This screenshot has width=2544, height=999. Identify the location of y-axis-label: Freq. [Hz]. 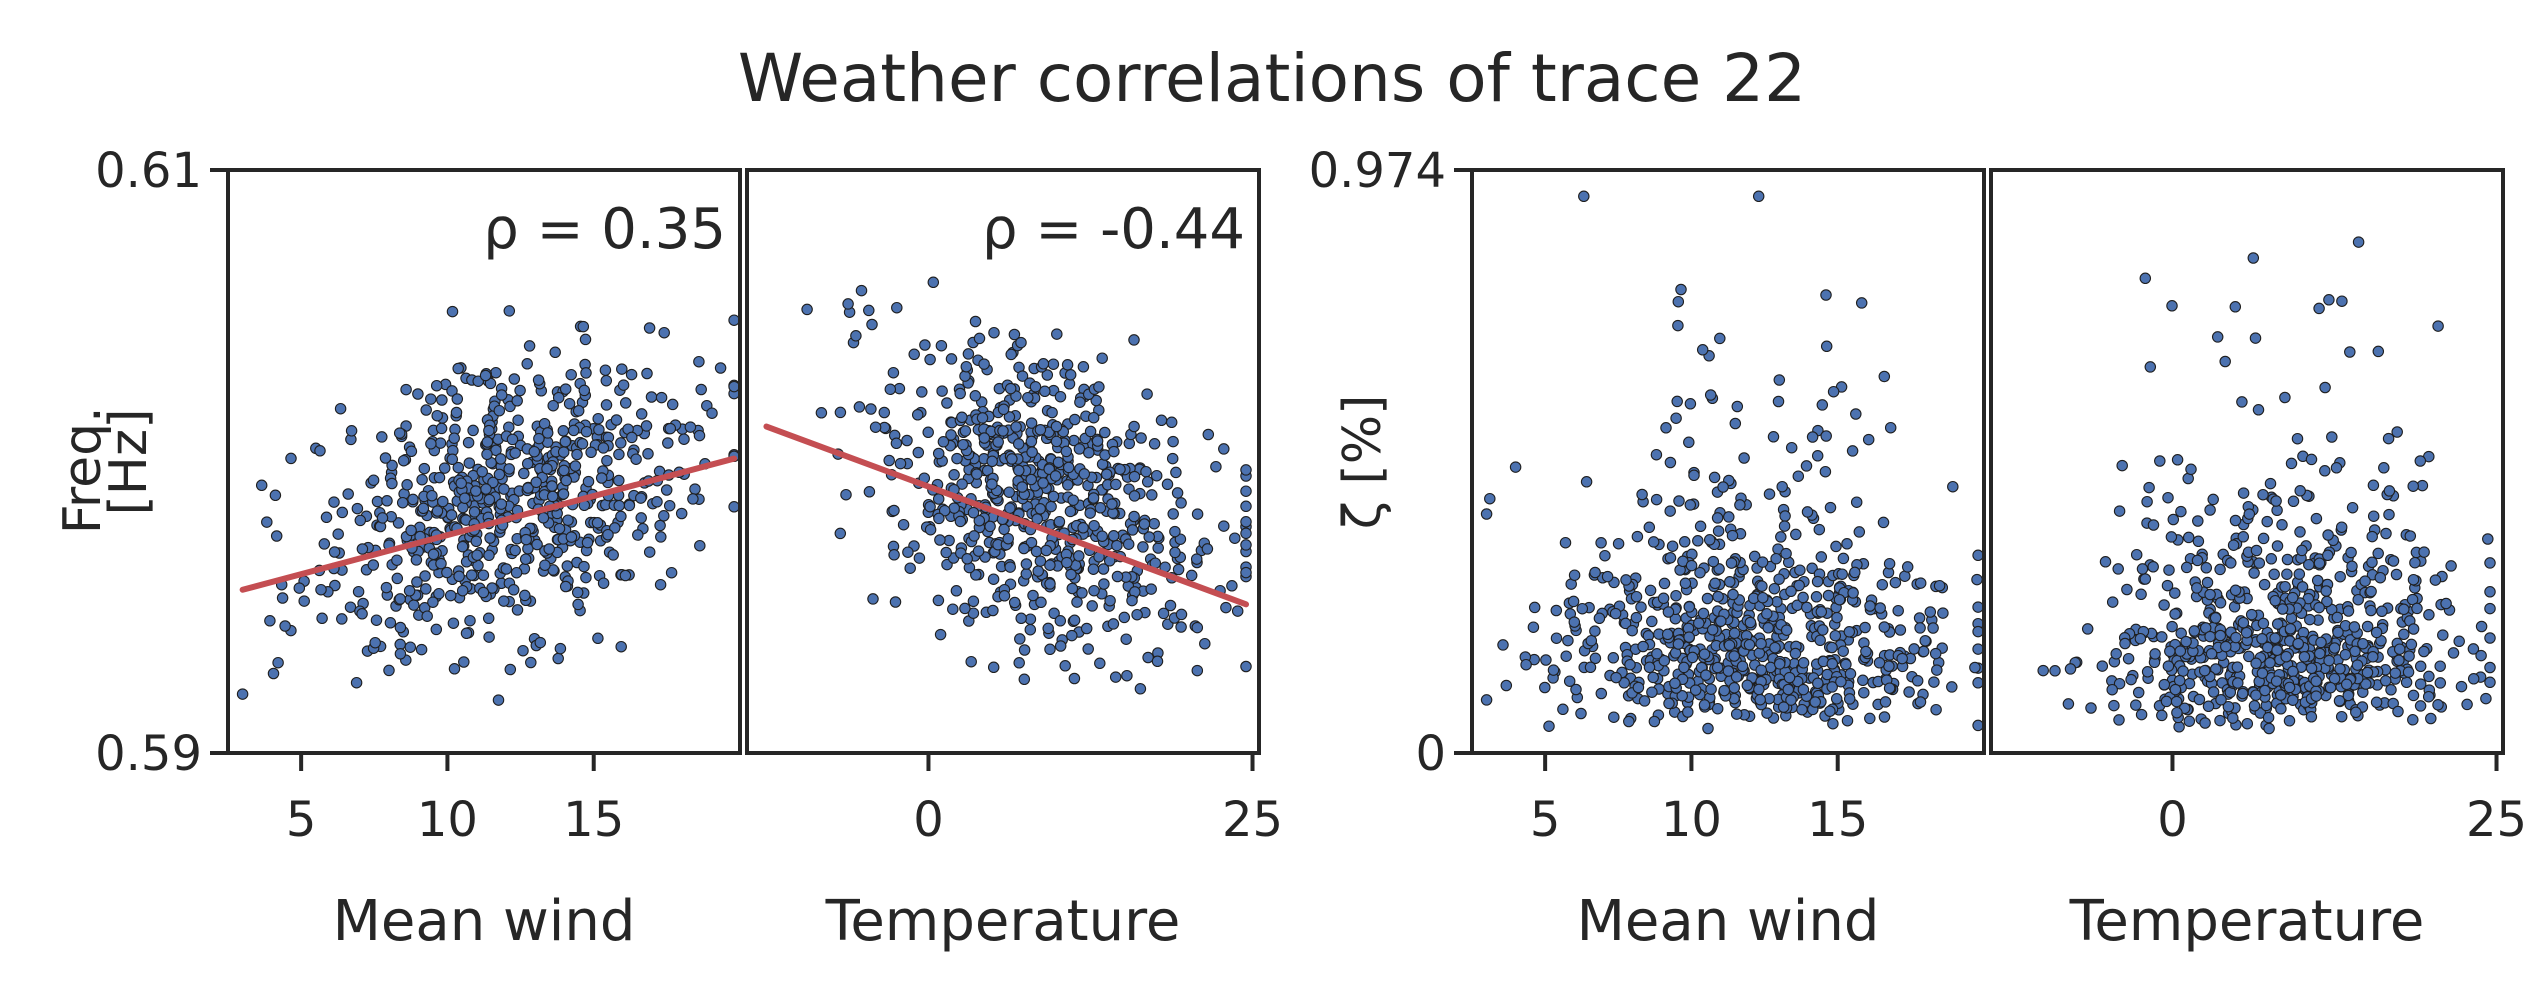
(106, 462).